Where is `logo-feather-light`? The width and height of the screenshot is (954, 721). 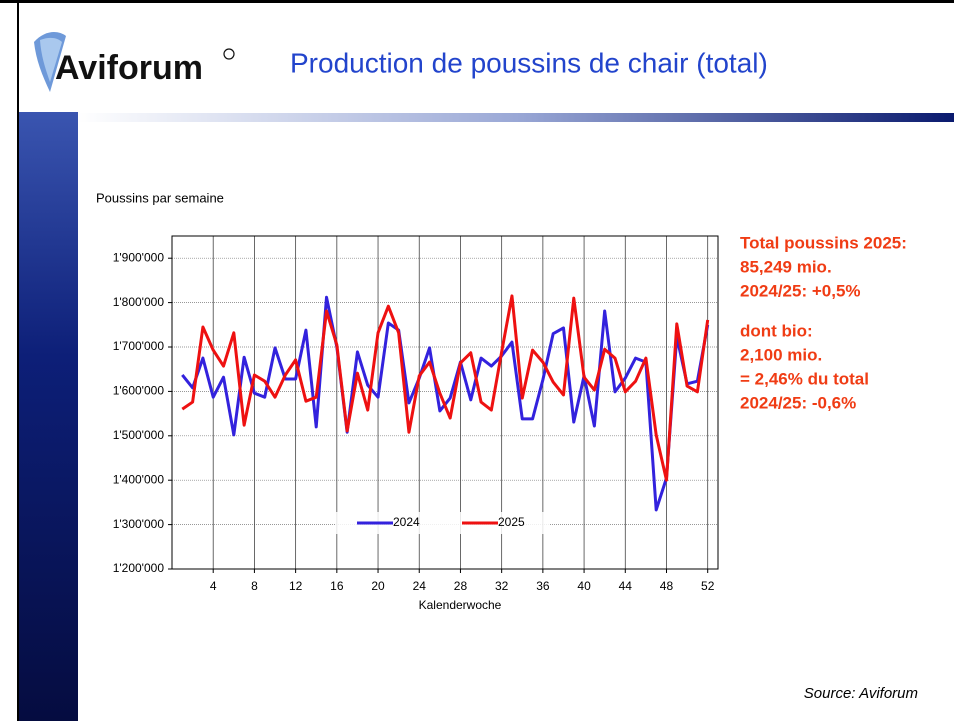 logo-feather-light is located at coordinates (51, 59).